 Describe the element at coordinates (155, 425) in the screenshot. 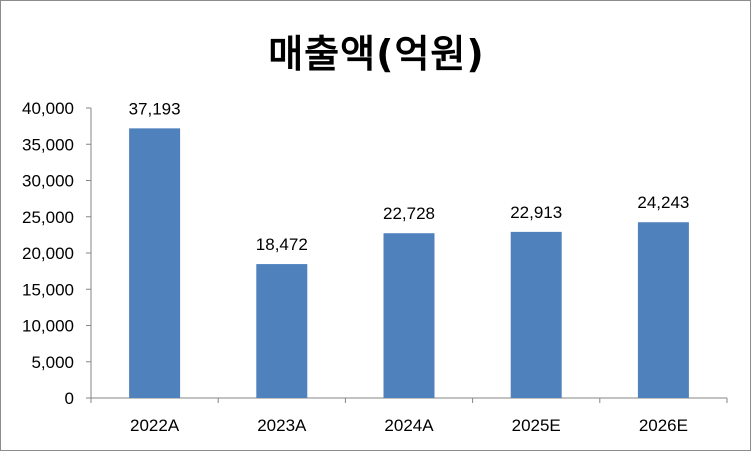

I see `x-tick-label-2022A: 2022A` at that location.